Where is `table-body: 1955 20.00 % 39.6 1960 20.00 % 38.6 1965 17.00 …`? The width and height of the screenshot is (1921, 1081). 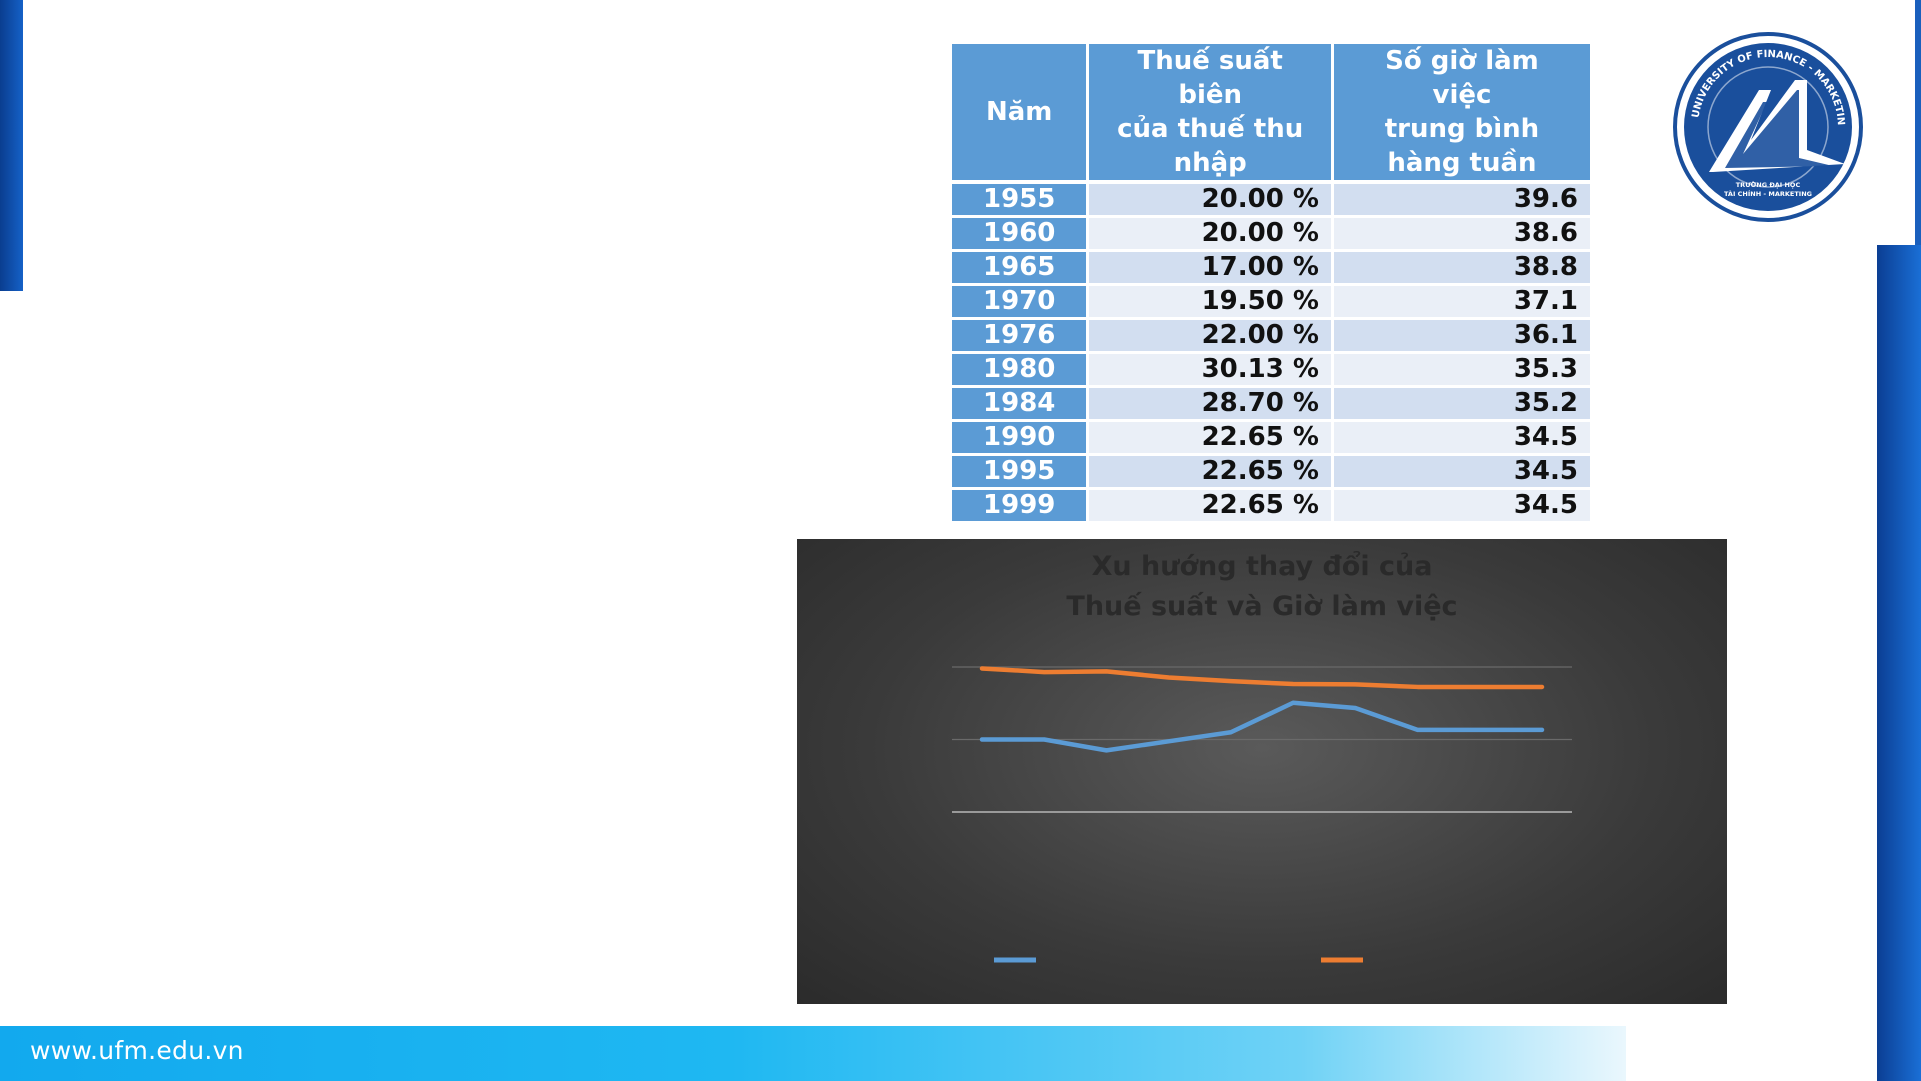
table-body: 1955 20.00 % 39.6 1960 20.00 % 38.6 1965 17.00 … is located at coordinates (1271, 353).